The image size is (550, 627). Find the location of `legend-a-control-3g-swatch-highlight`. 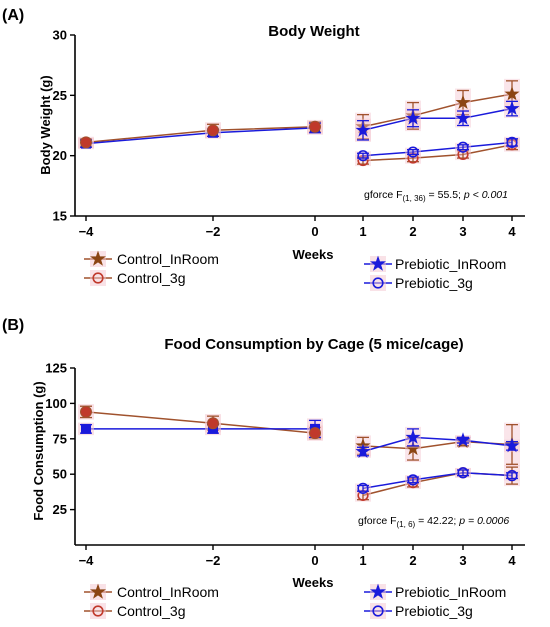

legend-a-control-3g-swatch-highlight is located at coordinates (98, 278).